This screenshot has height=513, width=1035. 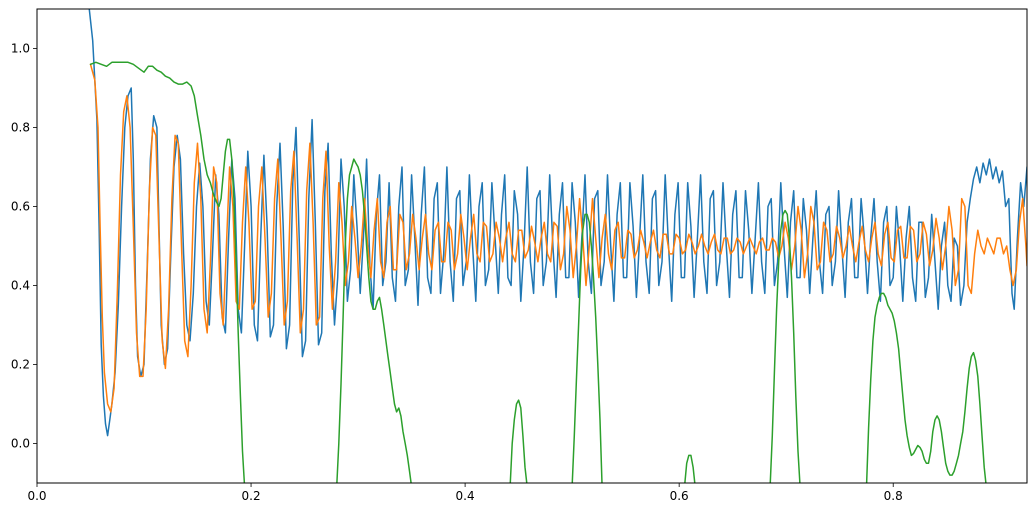 What do you see at coordinates (20, 444) in the screenshot?
I see `y-tick-label: 0.0` at bounding box center [20, 444].